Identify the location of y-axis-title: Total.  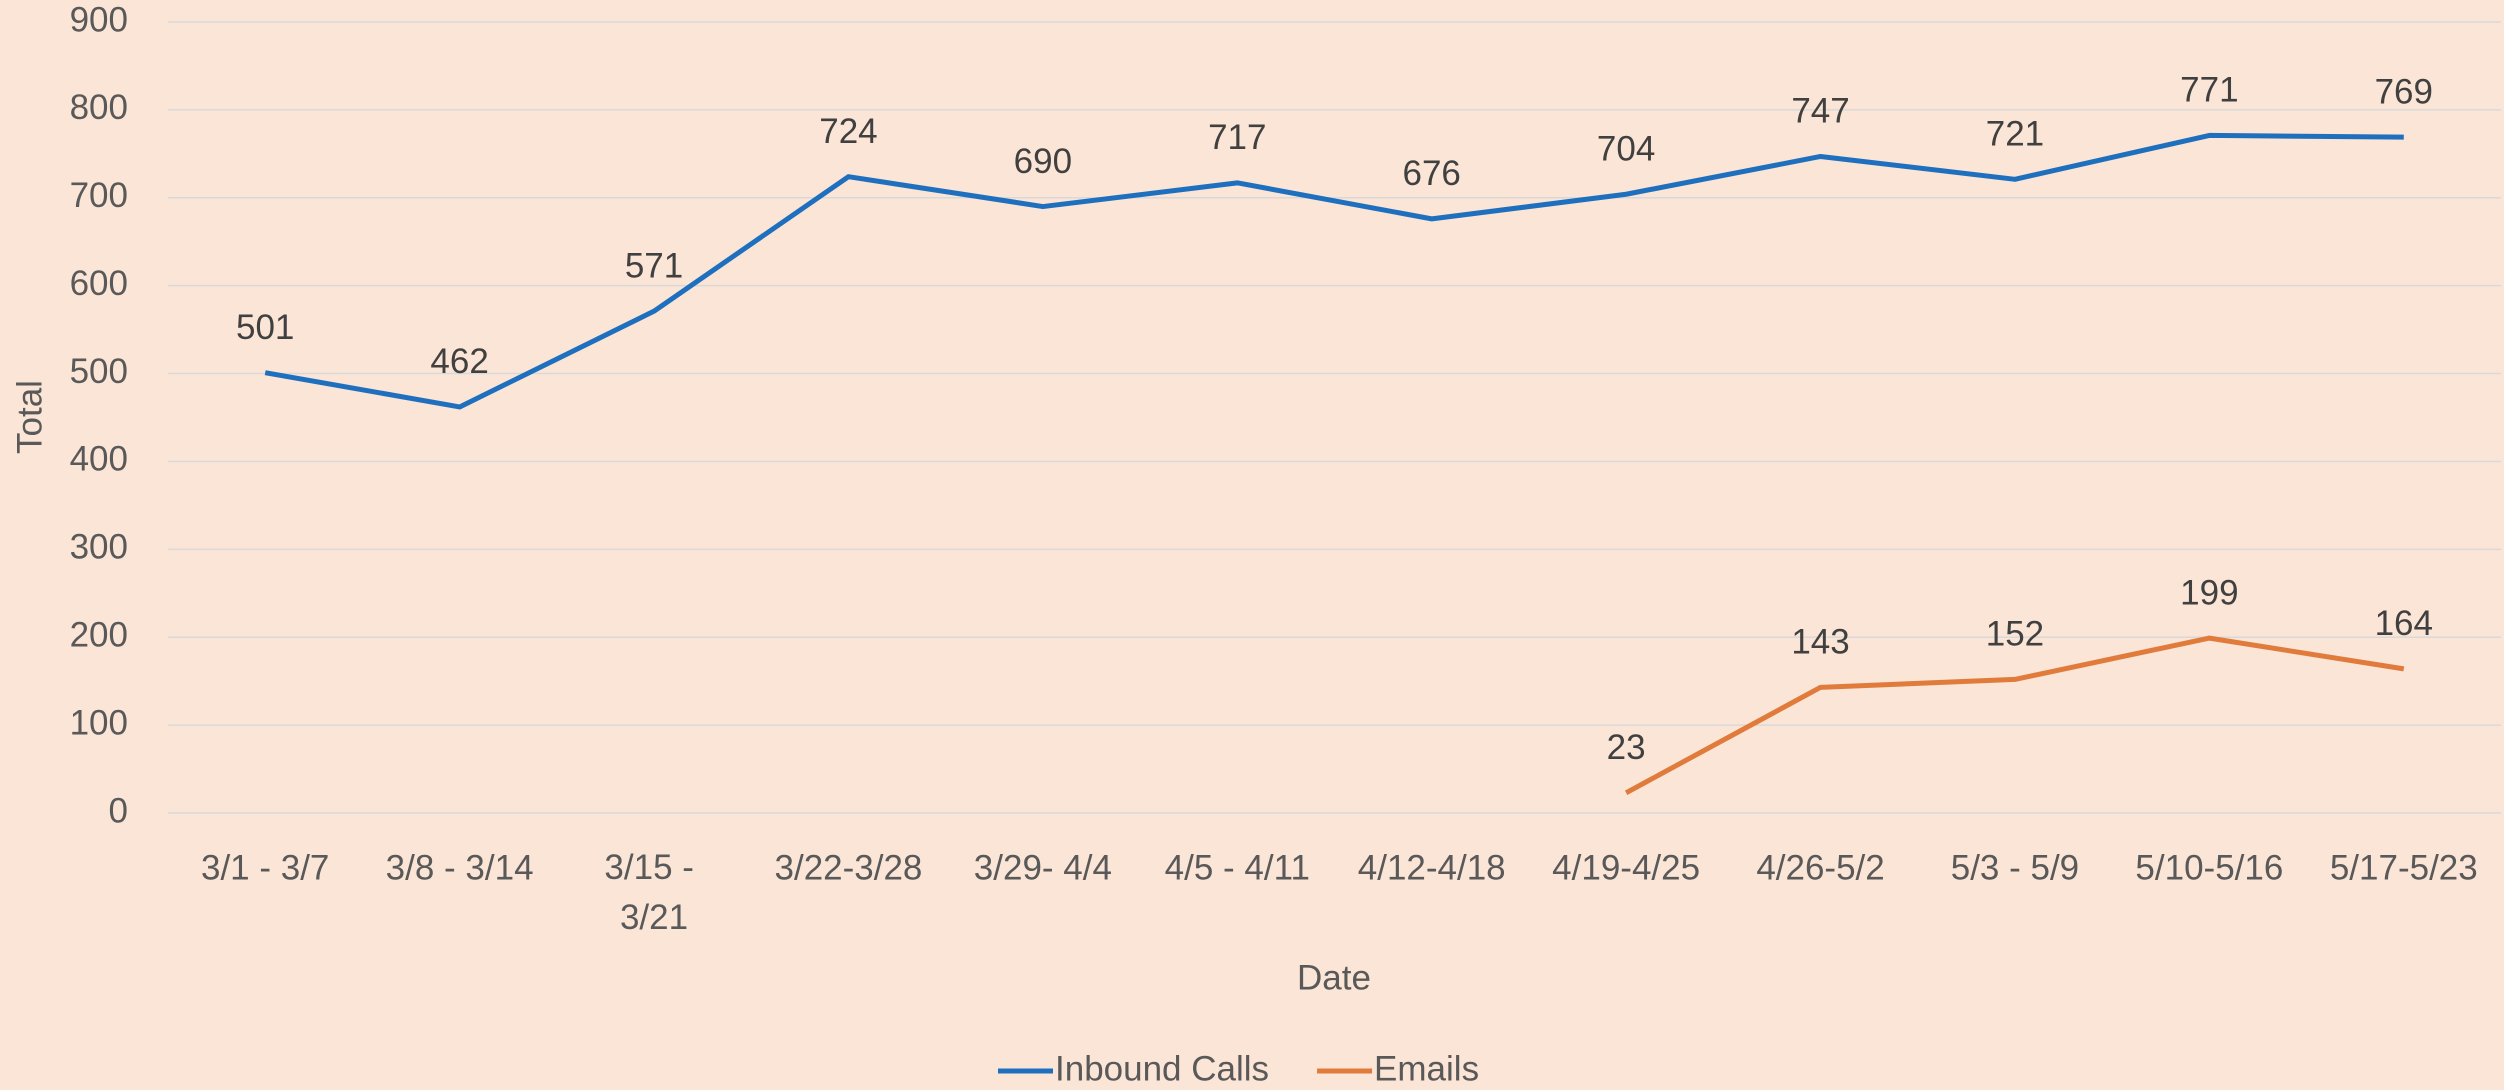
(29, 417).